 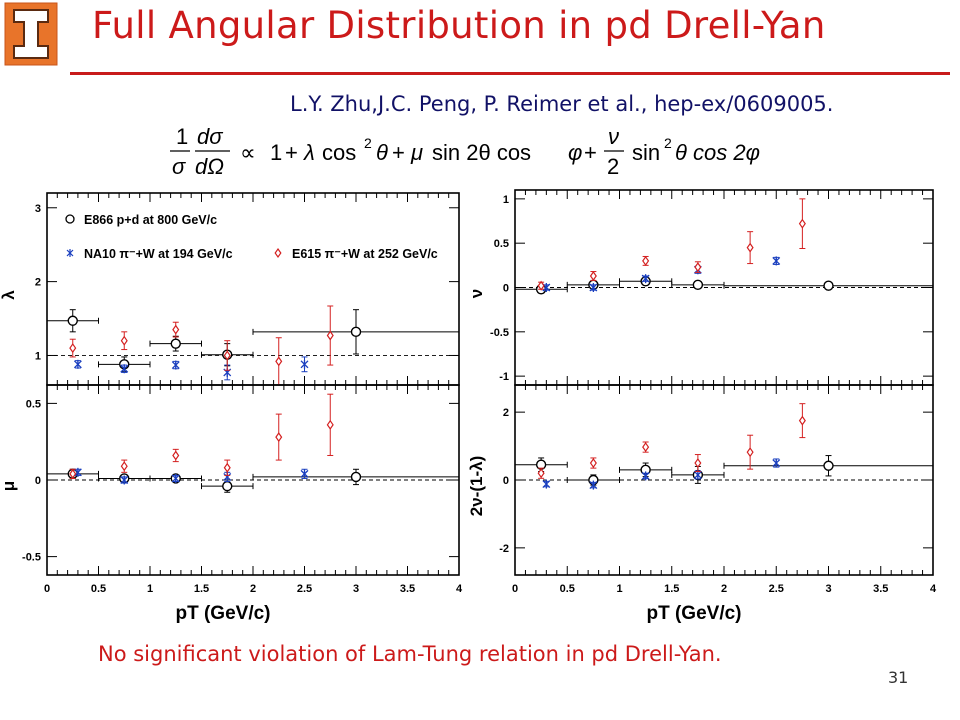 I want to click on y-axis-label: ν, so click(x=476, y=293).